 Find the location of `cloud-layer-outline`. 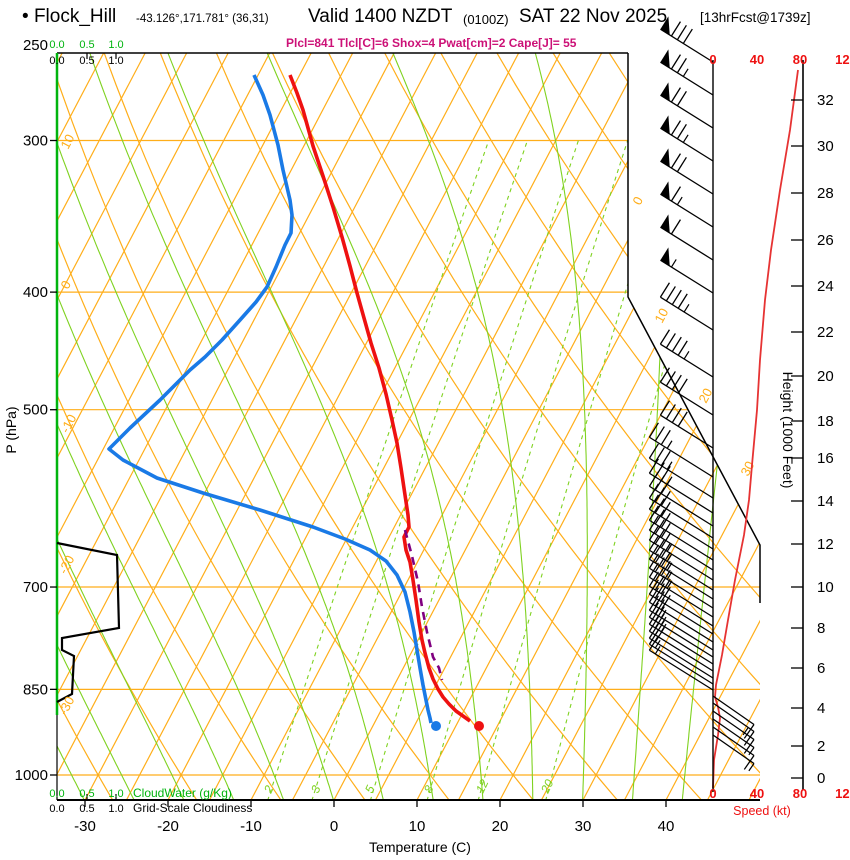

cloud-layer-outline is located at coordinates (88, 622).